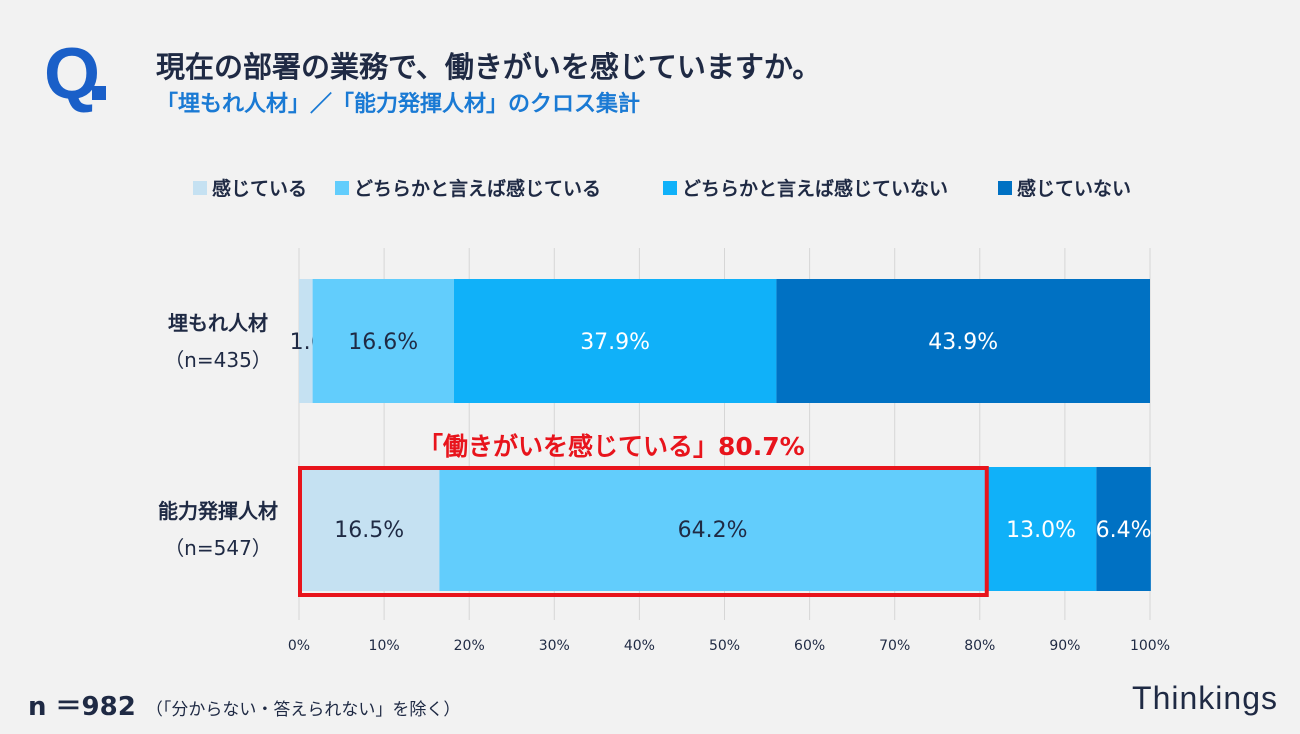  I want to click on data-label: 16.5%, so click(369, 530).